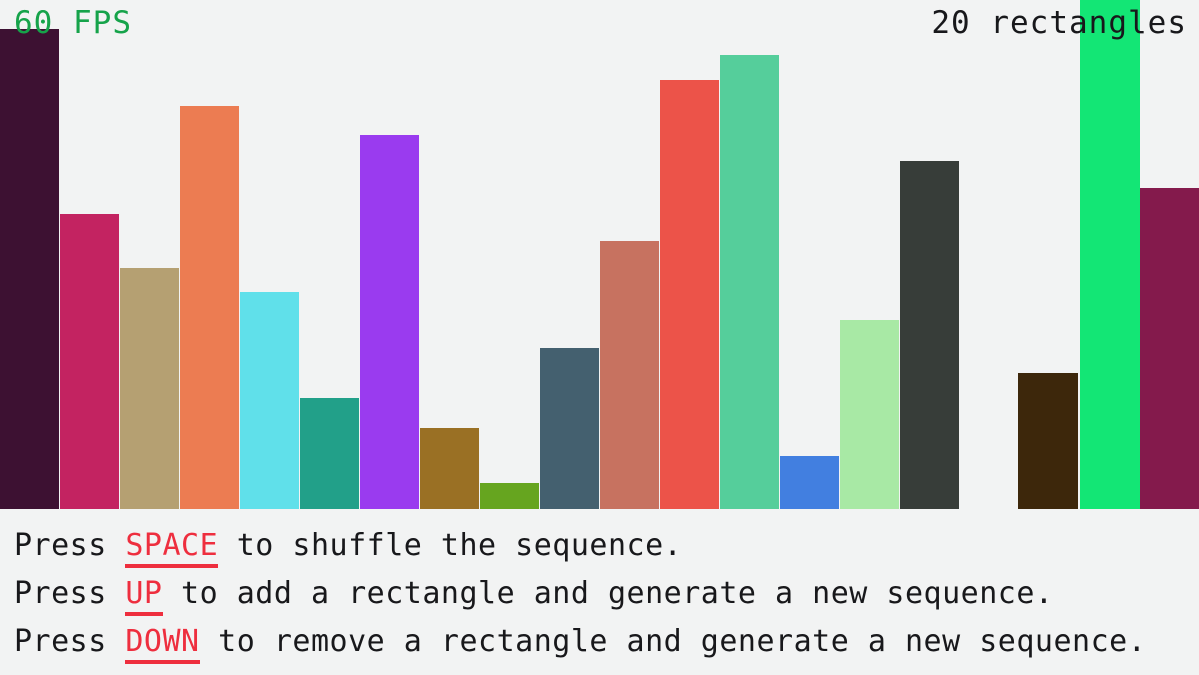 Image resolution: width=1199 pixels, height=675 pixels. Describe the element at coordinates (1048, 441) in the screenshot. I see `bar-dark-brown` at that location.